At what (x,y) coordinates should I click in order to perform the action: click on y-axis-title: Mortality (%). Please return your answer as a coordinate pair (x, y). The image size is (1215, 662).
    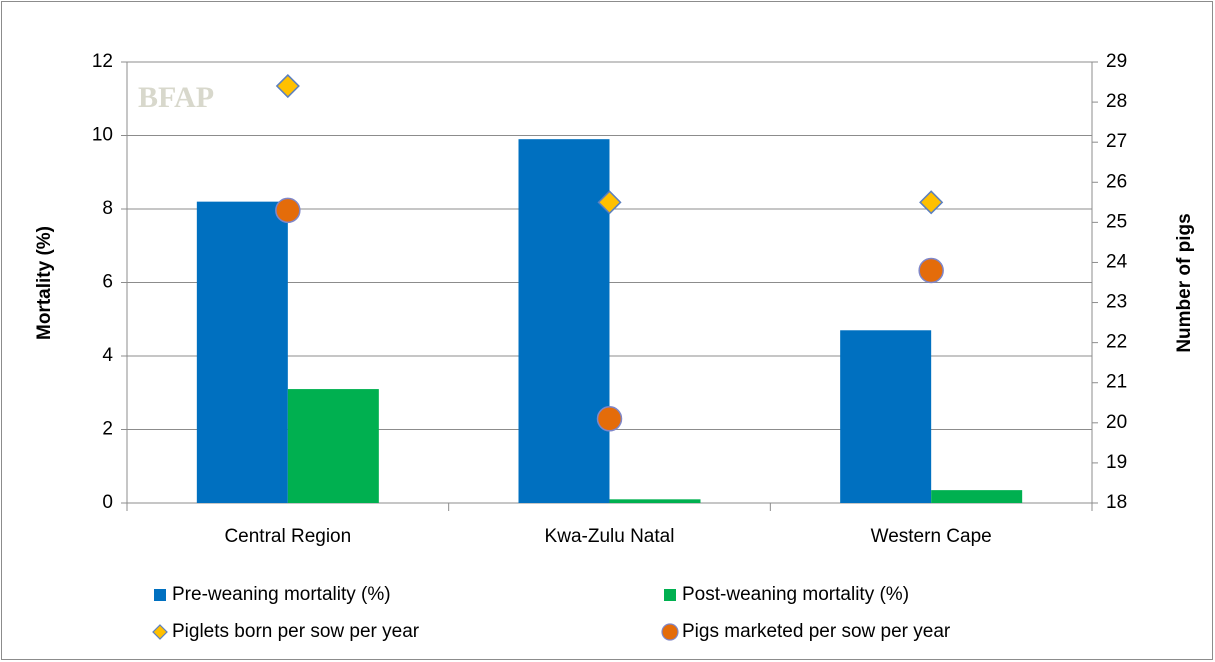
    Looking at the image, I should click on (44, 283).